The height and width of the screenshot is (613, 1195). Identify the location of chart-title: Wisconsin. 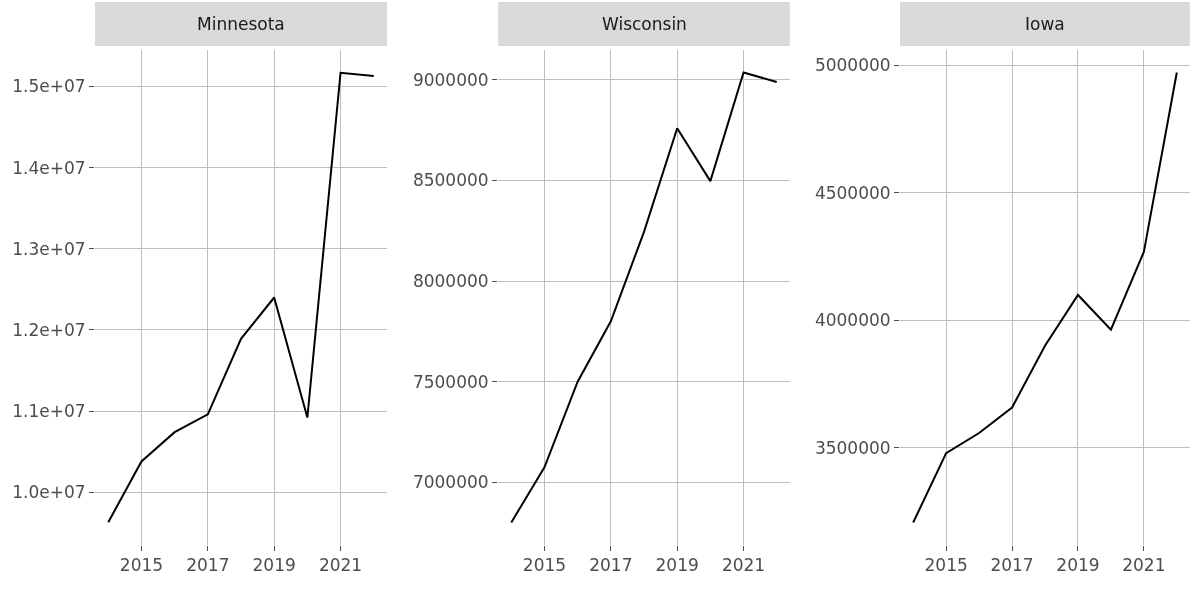
(644, 24).